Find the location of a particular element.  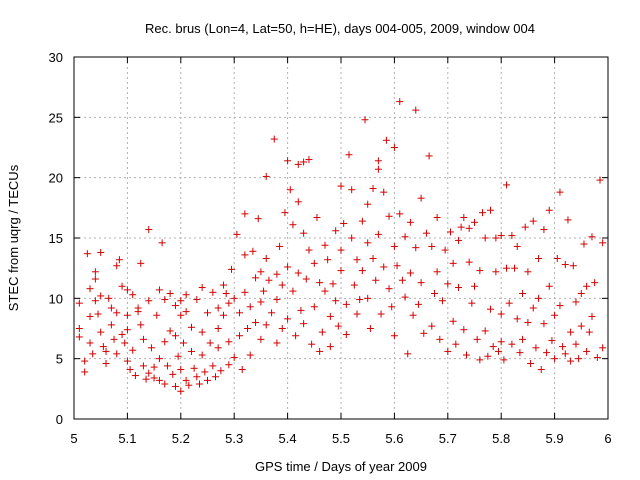

x-tick-label: 5.5 is located at coordinates (341, 438).